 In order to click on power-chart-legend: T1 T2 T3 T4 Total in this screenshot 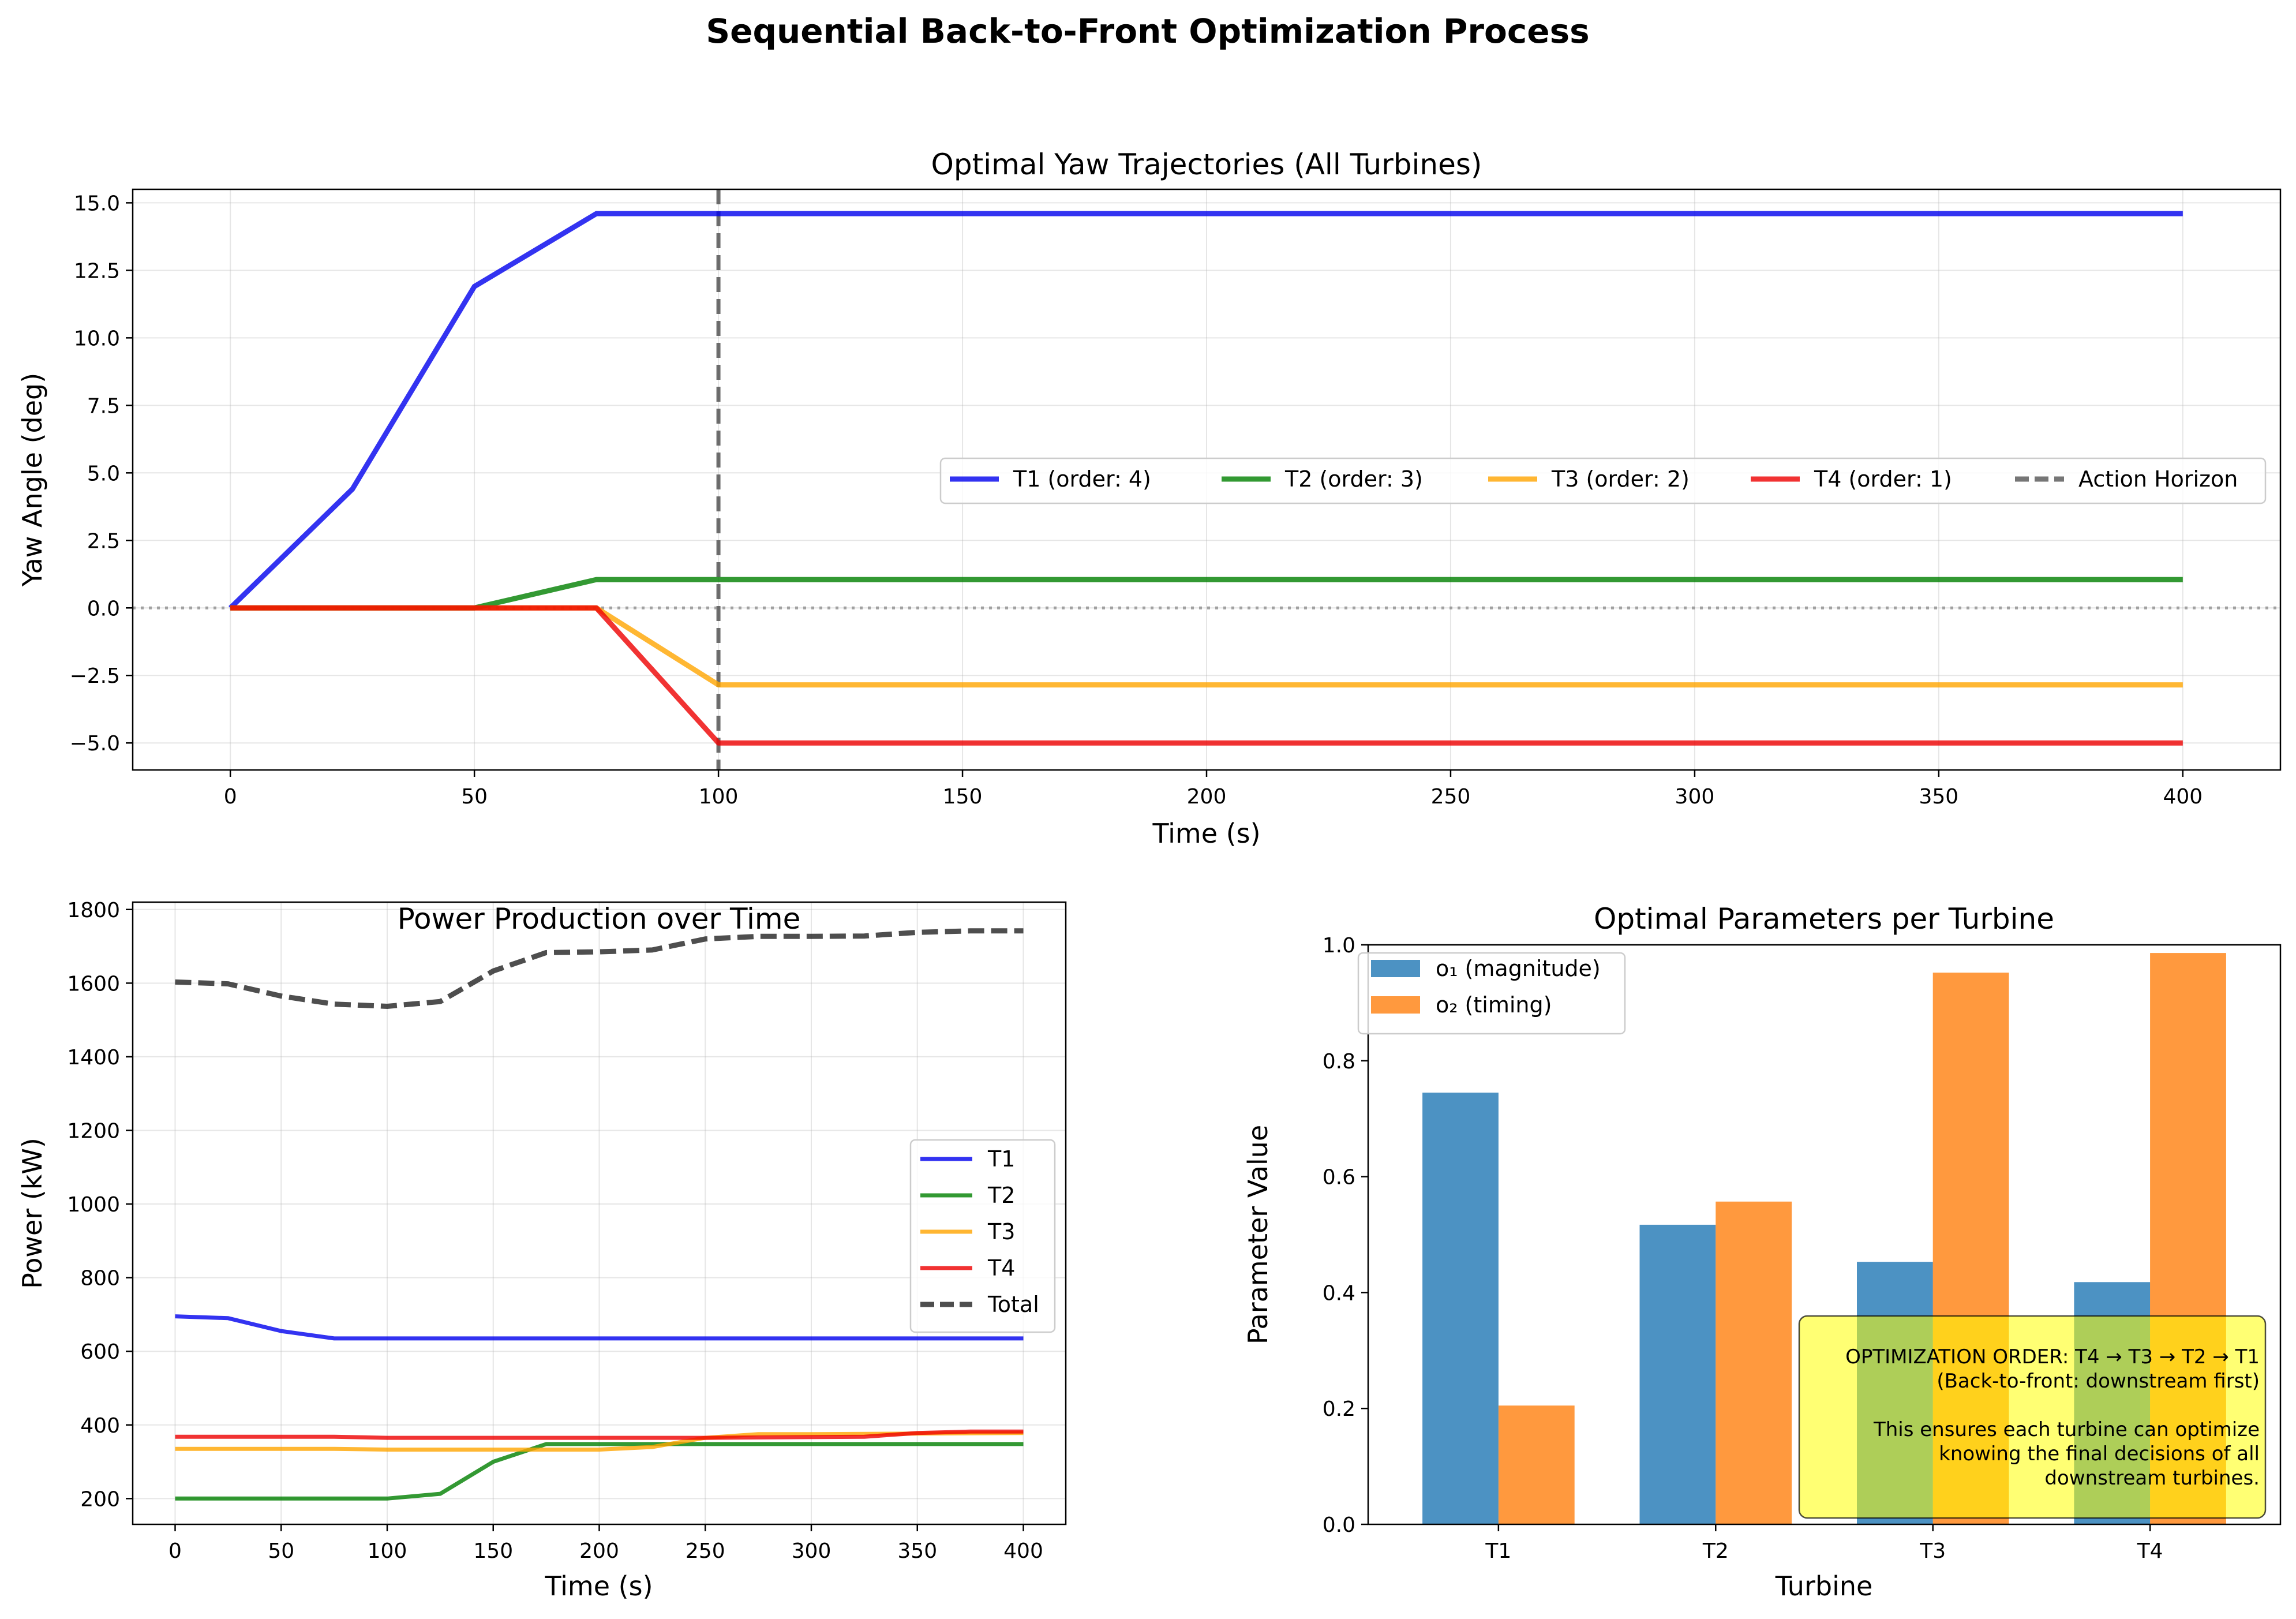, I will do `click(982, 1236)`.